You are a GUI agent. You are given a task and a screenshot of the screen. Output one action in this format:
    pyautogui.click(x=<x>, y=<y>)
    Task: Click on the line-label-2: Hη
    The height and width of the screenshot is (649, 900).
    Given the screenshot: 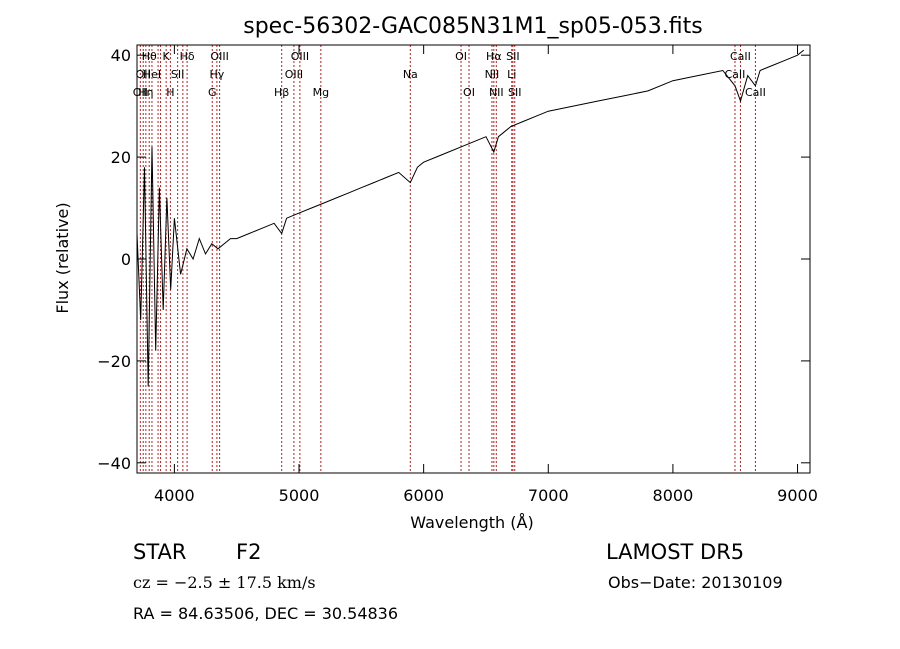 What is the action you would take?
    pyautogui.click(x=145, y=92)
    